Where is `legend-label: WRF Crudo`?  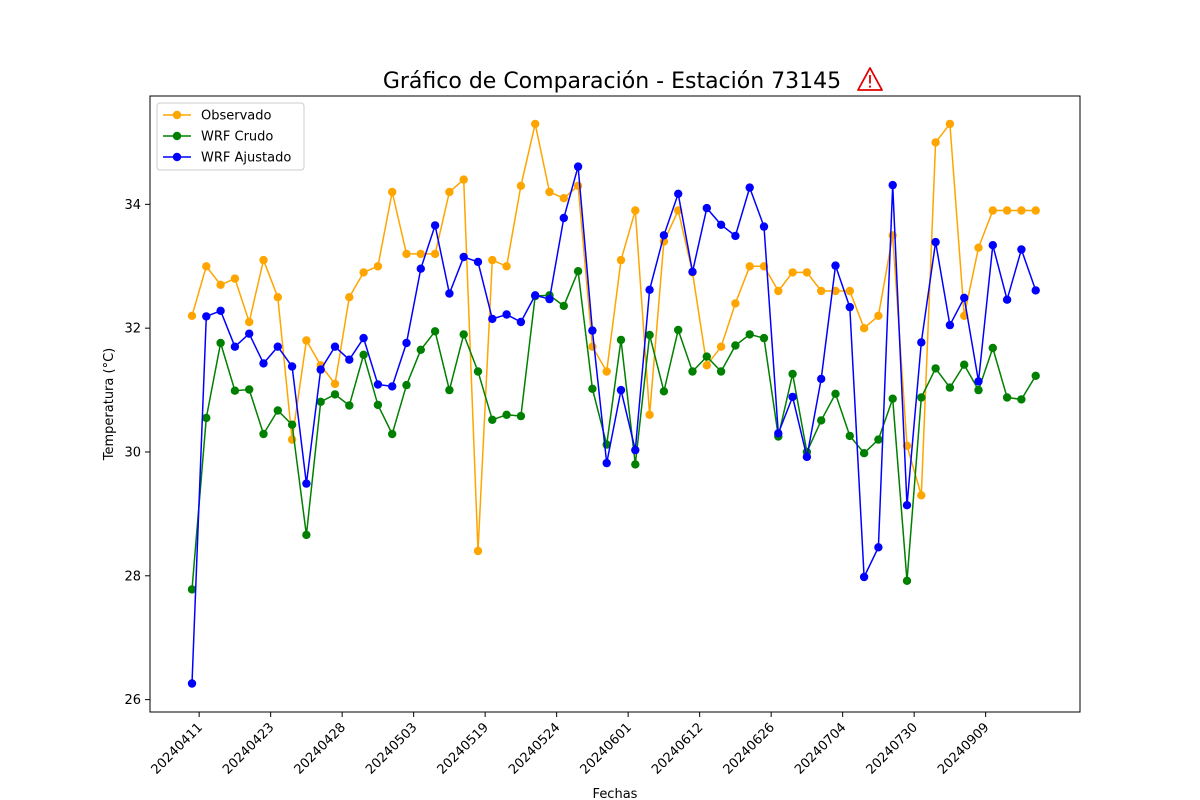 legend-label: WRF Crudo is located at coordinates (237, 137).